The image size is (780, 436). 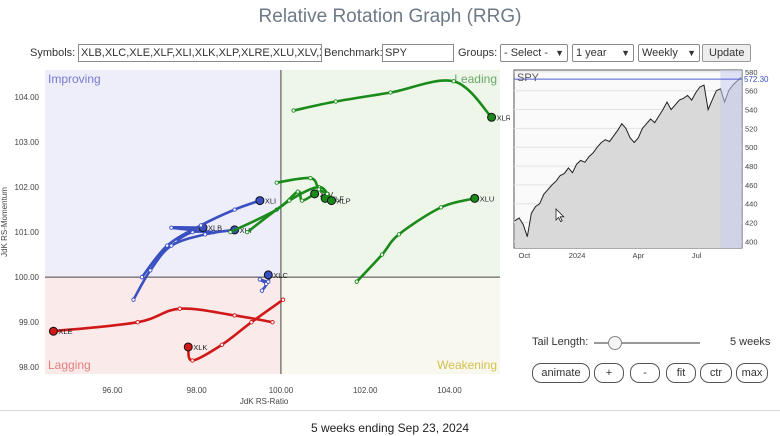 I want to click on y-tick-label: 103.00, so click(x=27, y=142).